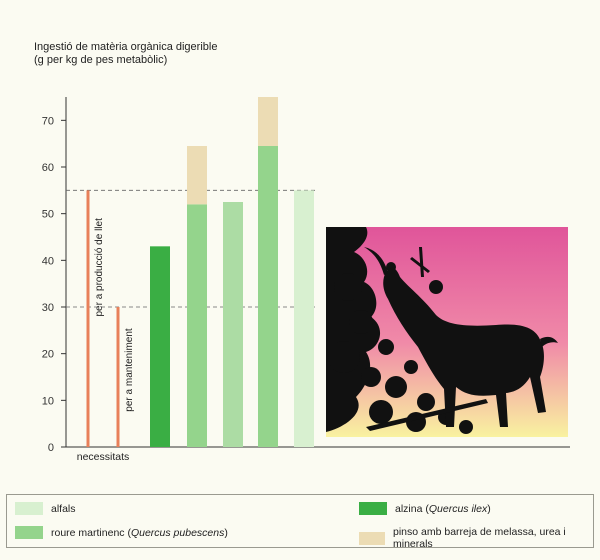  Describe the element at coordinates (48, 355) in the screenshot. I see `y-tick-label: 20` at that location.